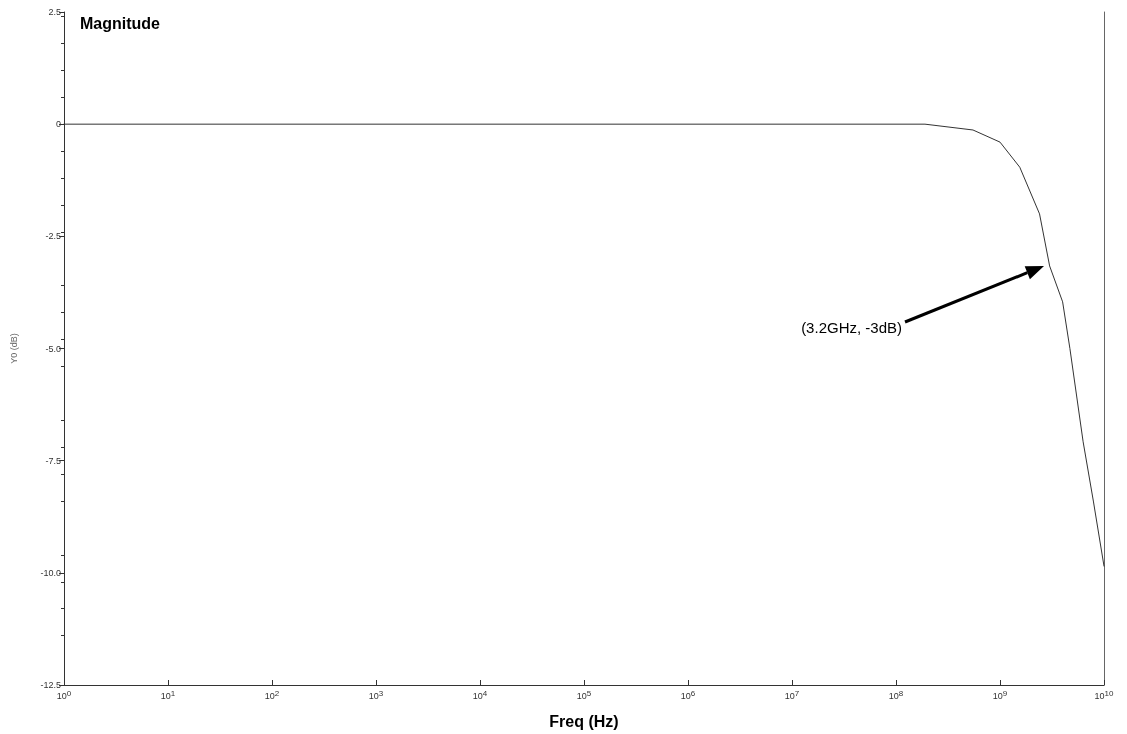 The height and width of the screenshot is (734, 1127). I want to click on y-tick-label: -10.0, so click(50, 572).